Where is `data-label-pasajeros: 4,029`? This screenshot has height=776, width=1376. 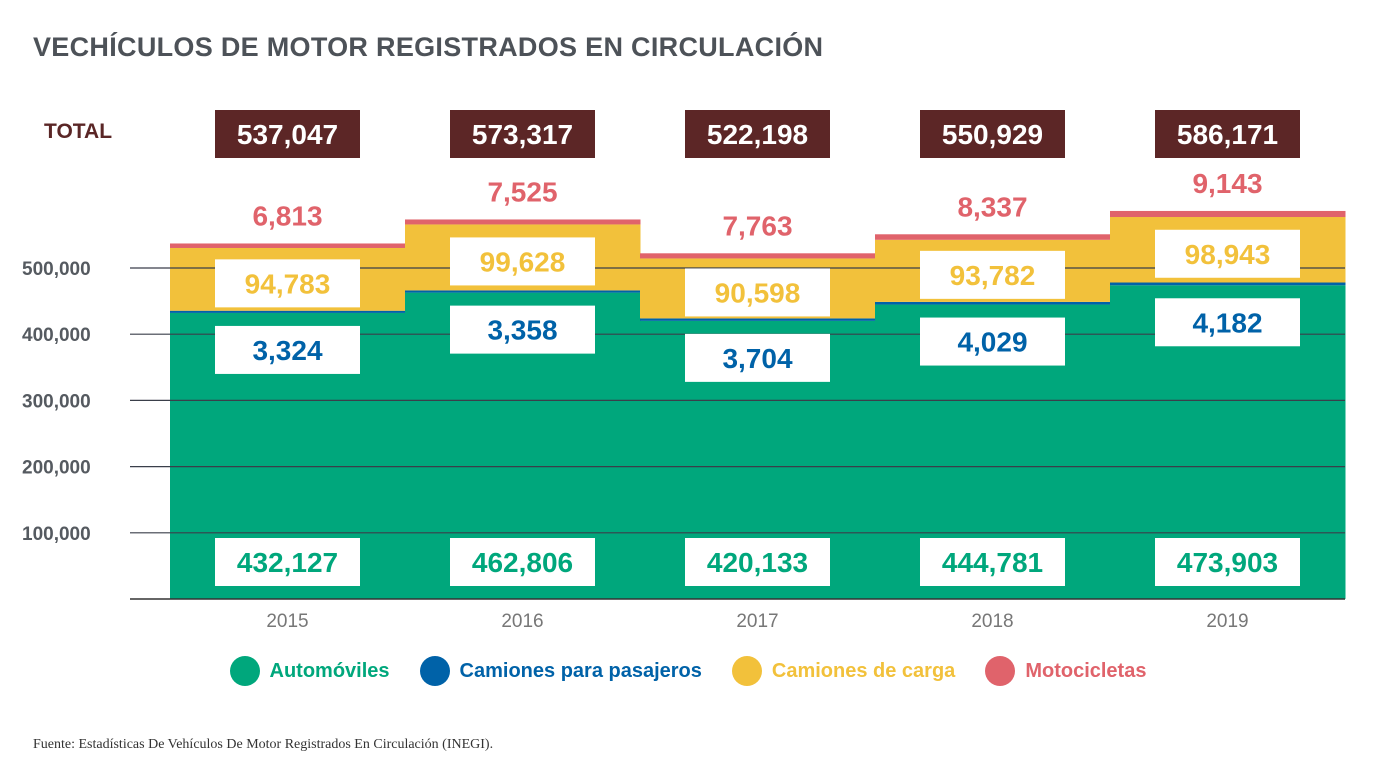
data-label-pasajeros: 4,029 is located at coordinates (992, 342).